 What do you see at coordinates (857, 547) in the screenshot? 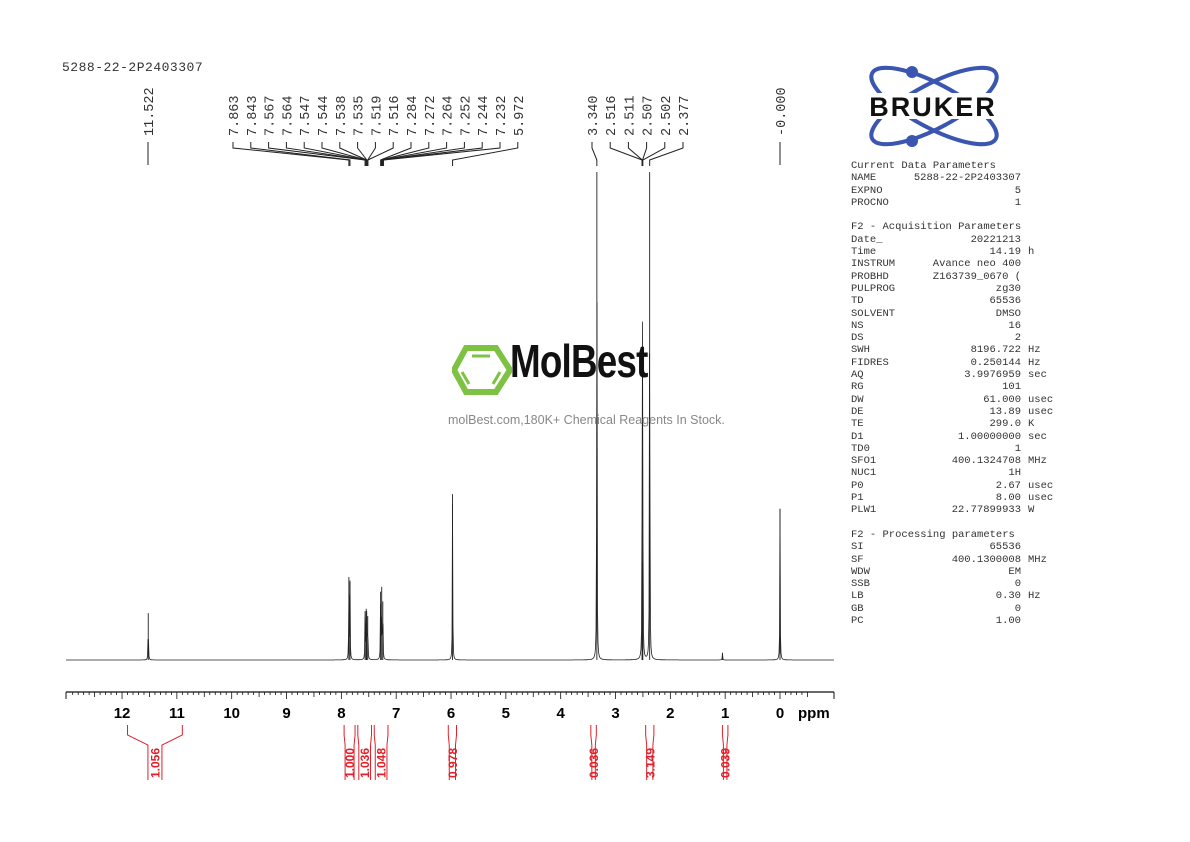
I see `param-name: SI` at bounding box center [857, 547].